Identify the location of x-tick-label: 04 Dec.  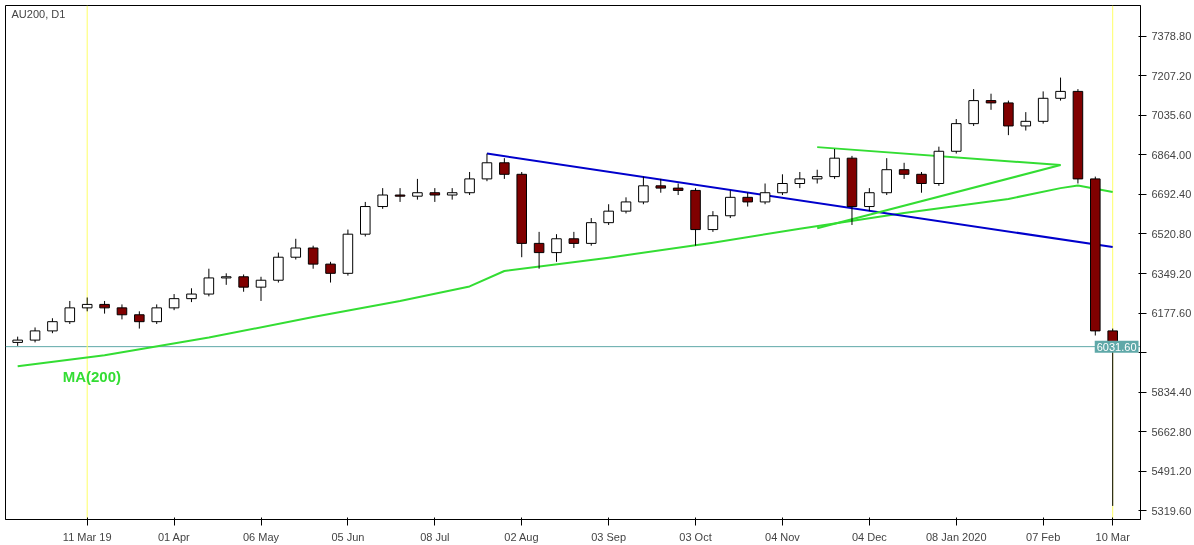
(869, 536).